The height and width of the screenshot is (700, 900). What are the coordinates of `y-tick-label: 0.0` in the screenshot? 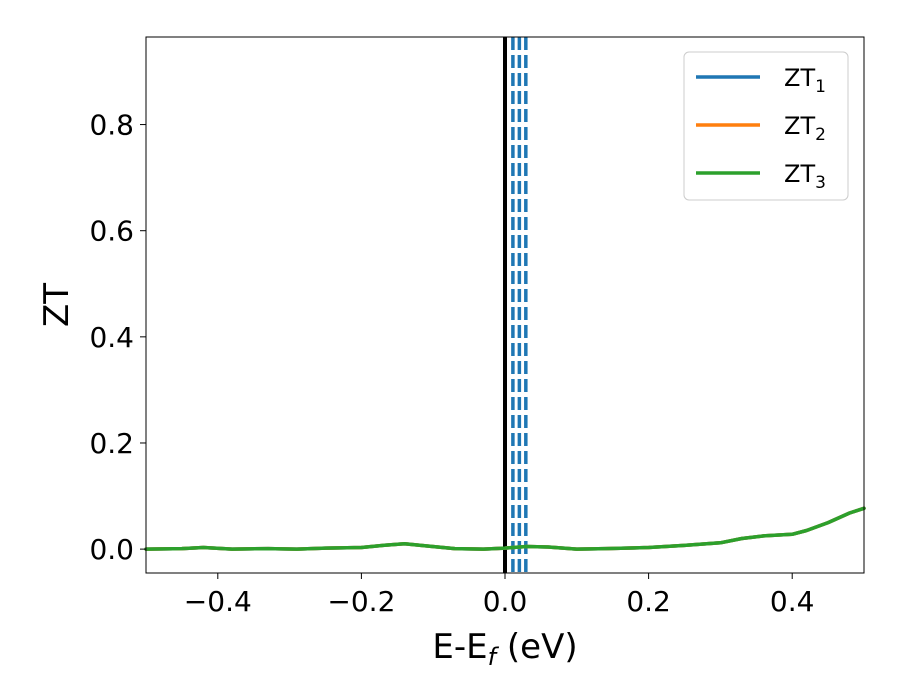 It's located at (111, 549).